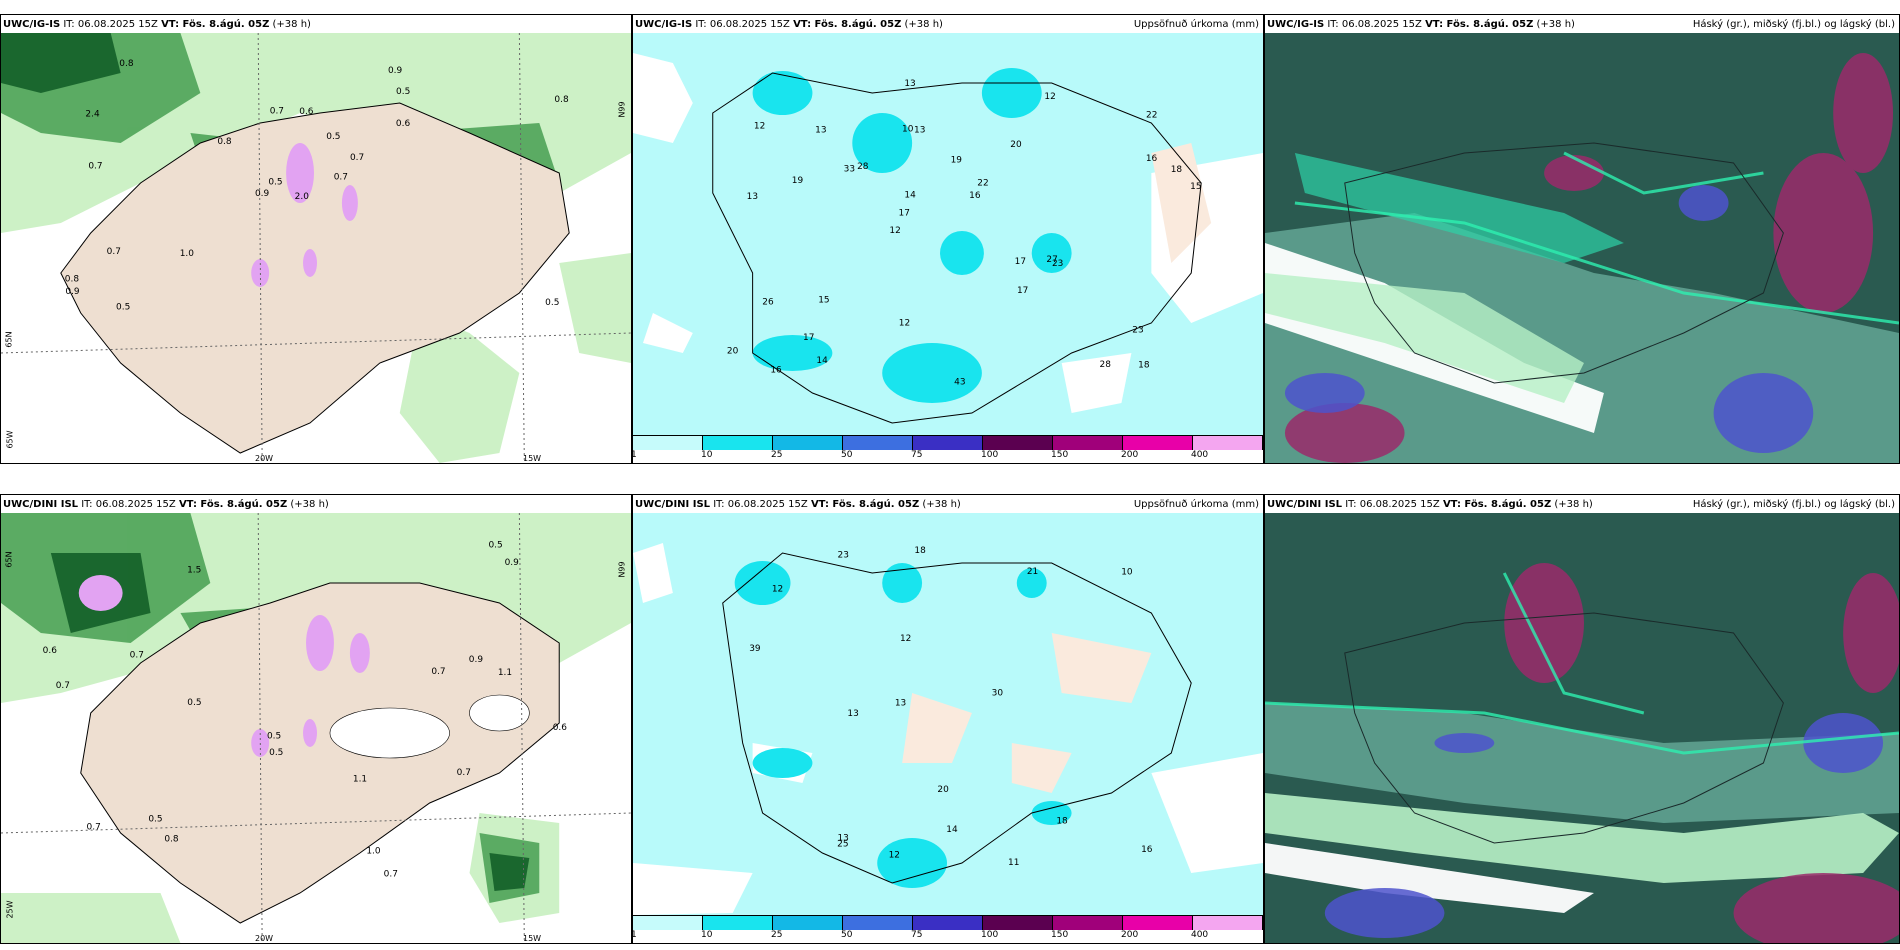 This screenshot has height=950, width=1900. I want to click on value-label: 10, so click(908, 129).